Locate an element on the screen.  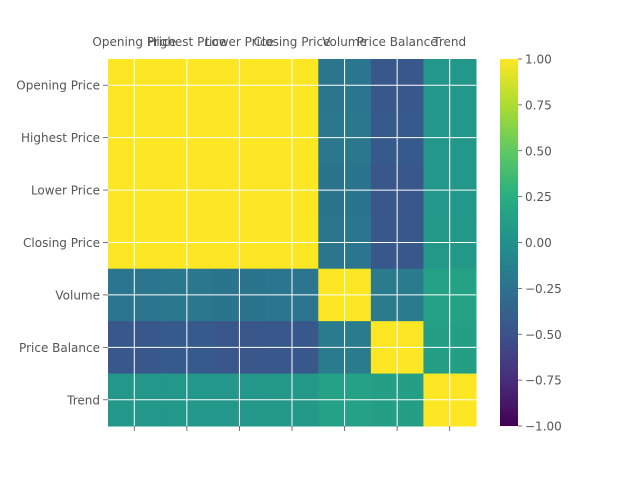
x-tick-label: Volume is located at coordinates (344, 42).